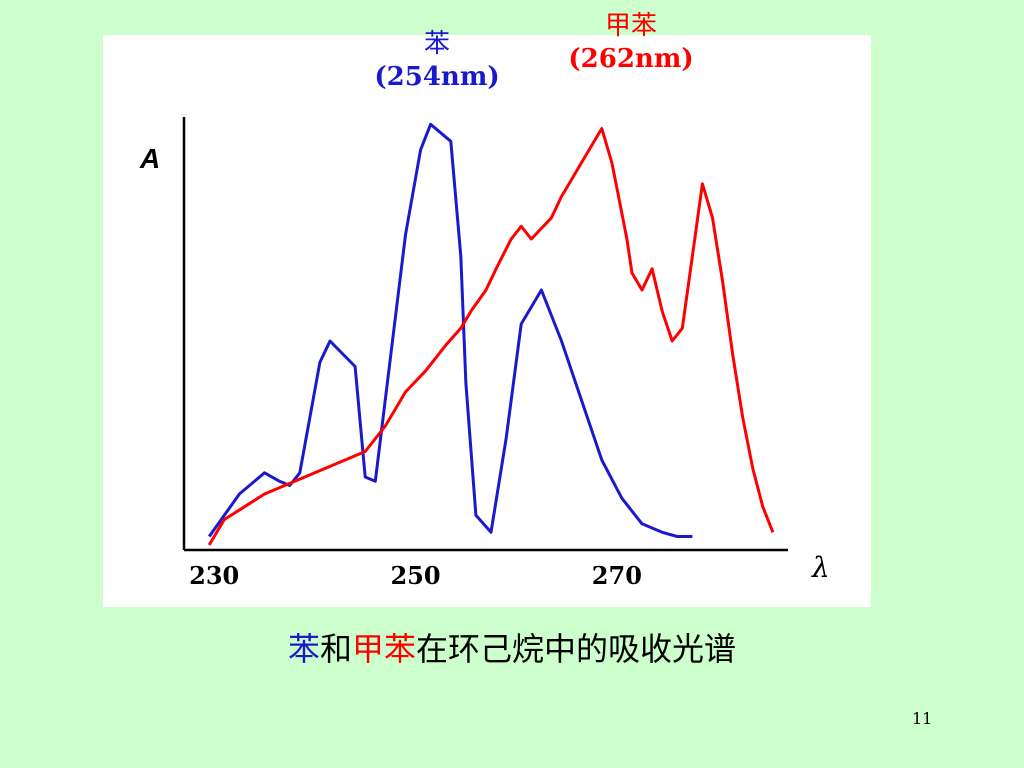 The width and height of the screenshot is (1024, 768). Describe the element at coordinates (335, 649) in the screenshot. I see `caption-and: 和` at that location.